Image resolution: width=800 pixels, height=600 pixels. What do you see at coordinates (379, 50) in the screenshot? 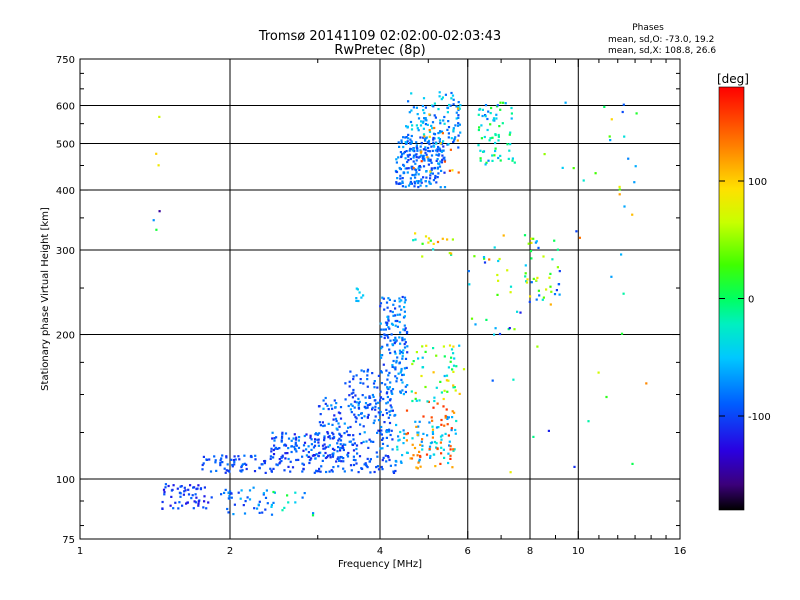
I see `chart-subtitle: RwPretec (8p)` at bounding box center [379, 50].